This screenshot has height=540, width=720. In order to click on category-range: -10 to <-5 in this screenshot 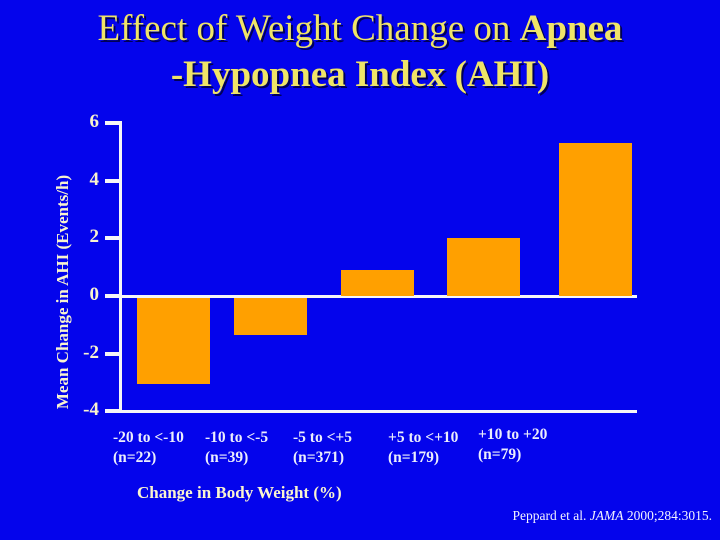, I will do `click(237, 437)`.